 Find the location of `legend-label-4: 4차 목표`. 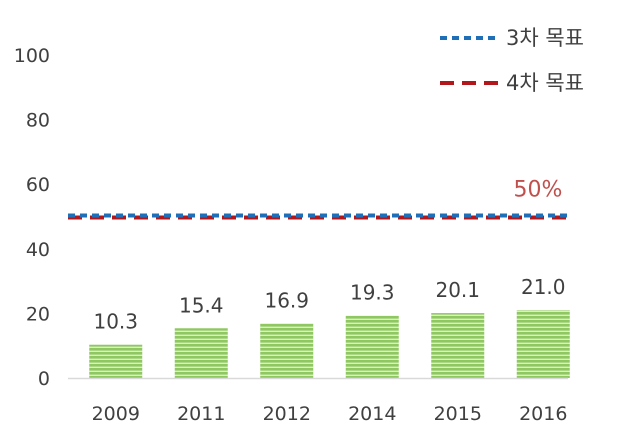

legend-label-4: 4차 목표 is located at coordinates (545, 83).